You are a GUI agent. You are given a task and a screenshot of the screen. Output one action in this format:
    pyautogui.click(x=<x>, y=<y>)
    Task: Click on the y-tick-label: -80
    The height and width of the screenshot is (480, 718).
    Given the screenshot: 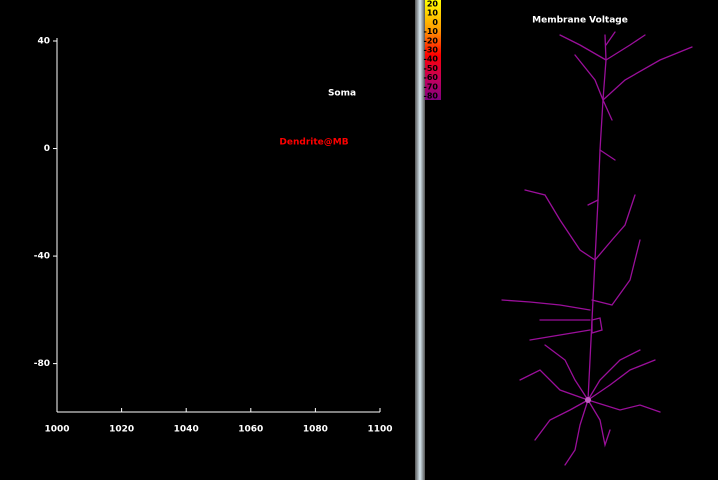 What is the action you would take?
    pyautogui.click(x=42, y=364)
    